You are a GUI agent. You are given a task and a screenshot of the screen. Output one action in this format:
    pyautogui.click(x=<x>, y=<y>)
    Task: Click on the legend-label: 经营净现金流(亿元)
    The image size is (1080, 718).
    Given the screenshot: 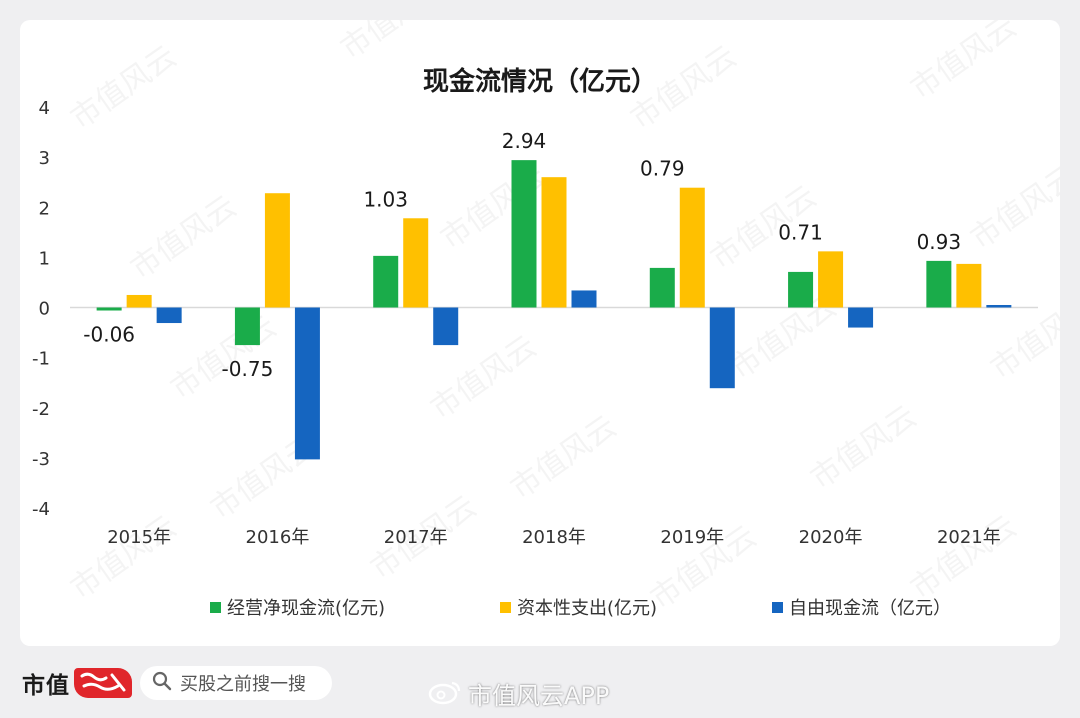 What is the action you would take?
    pyautogui.click(x=306, y=608)
    